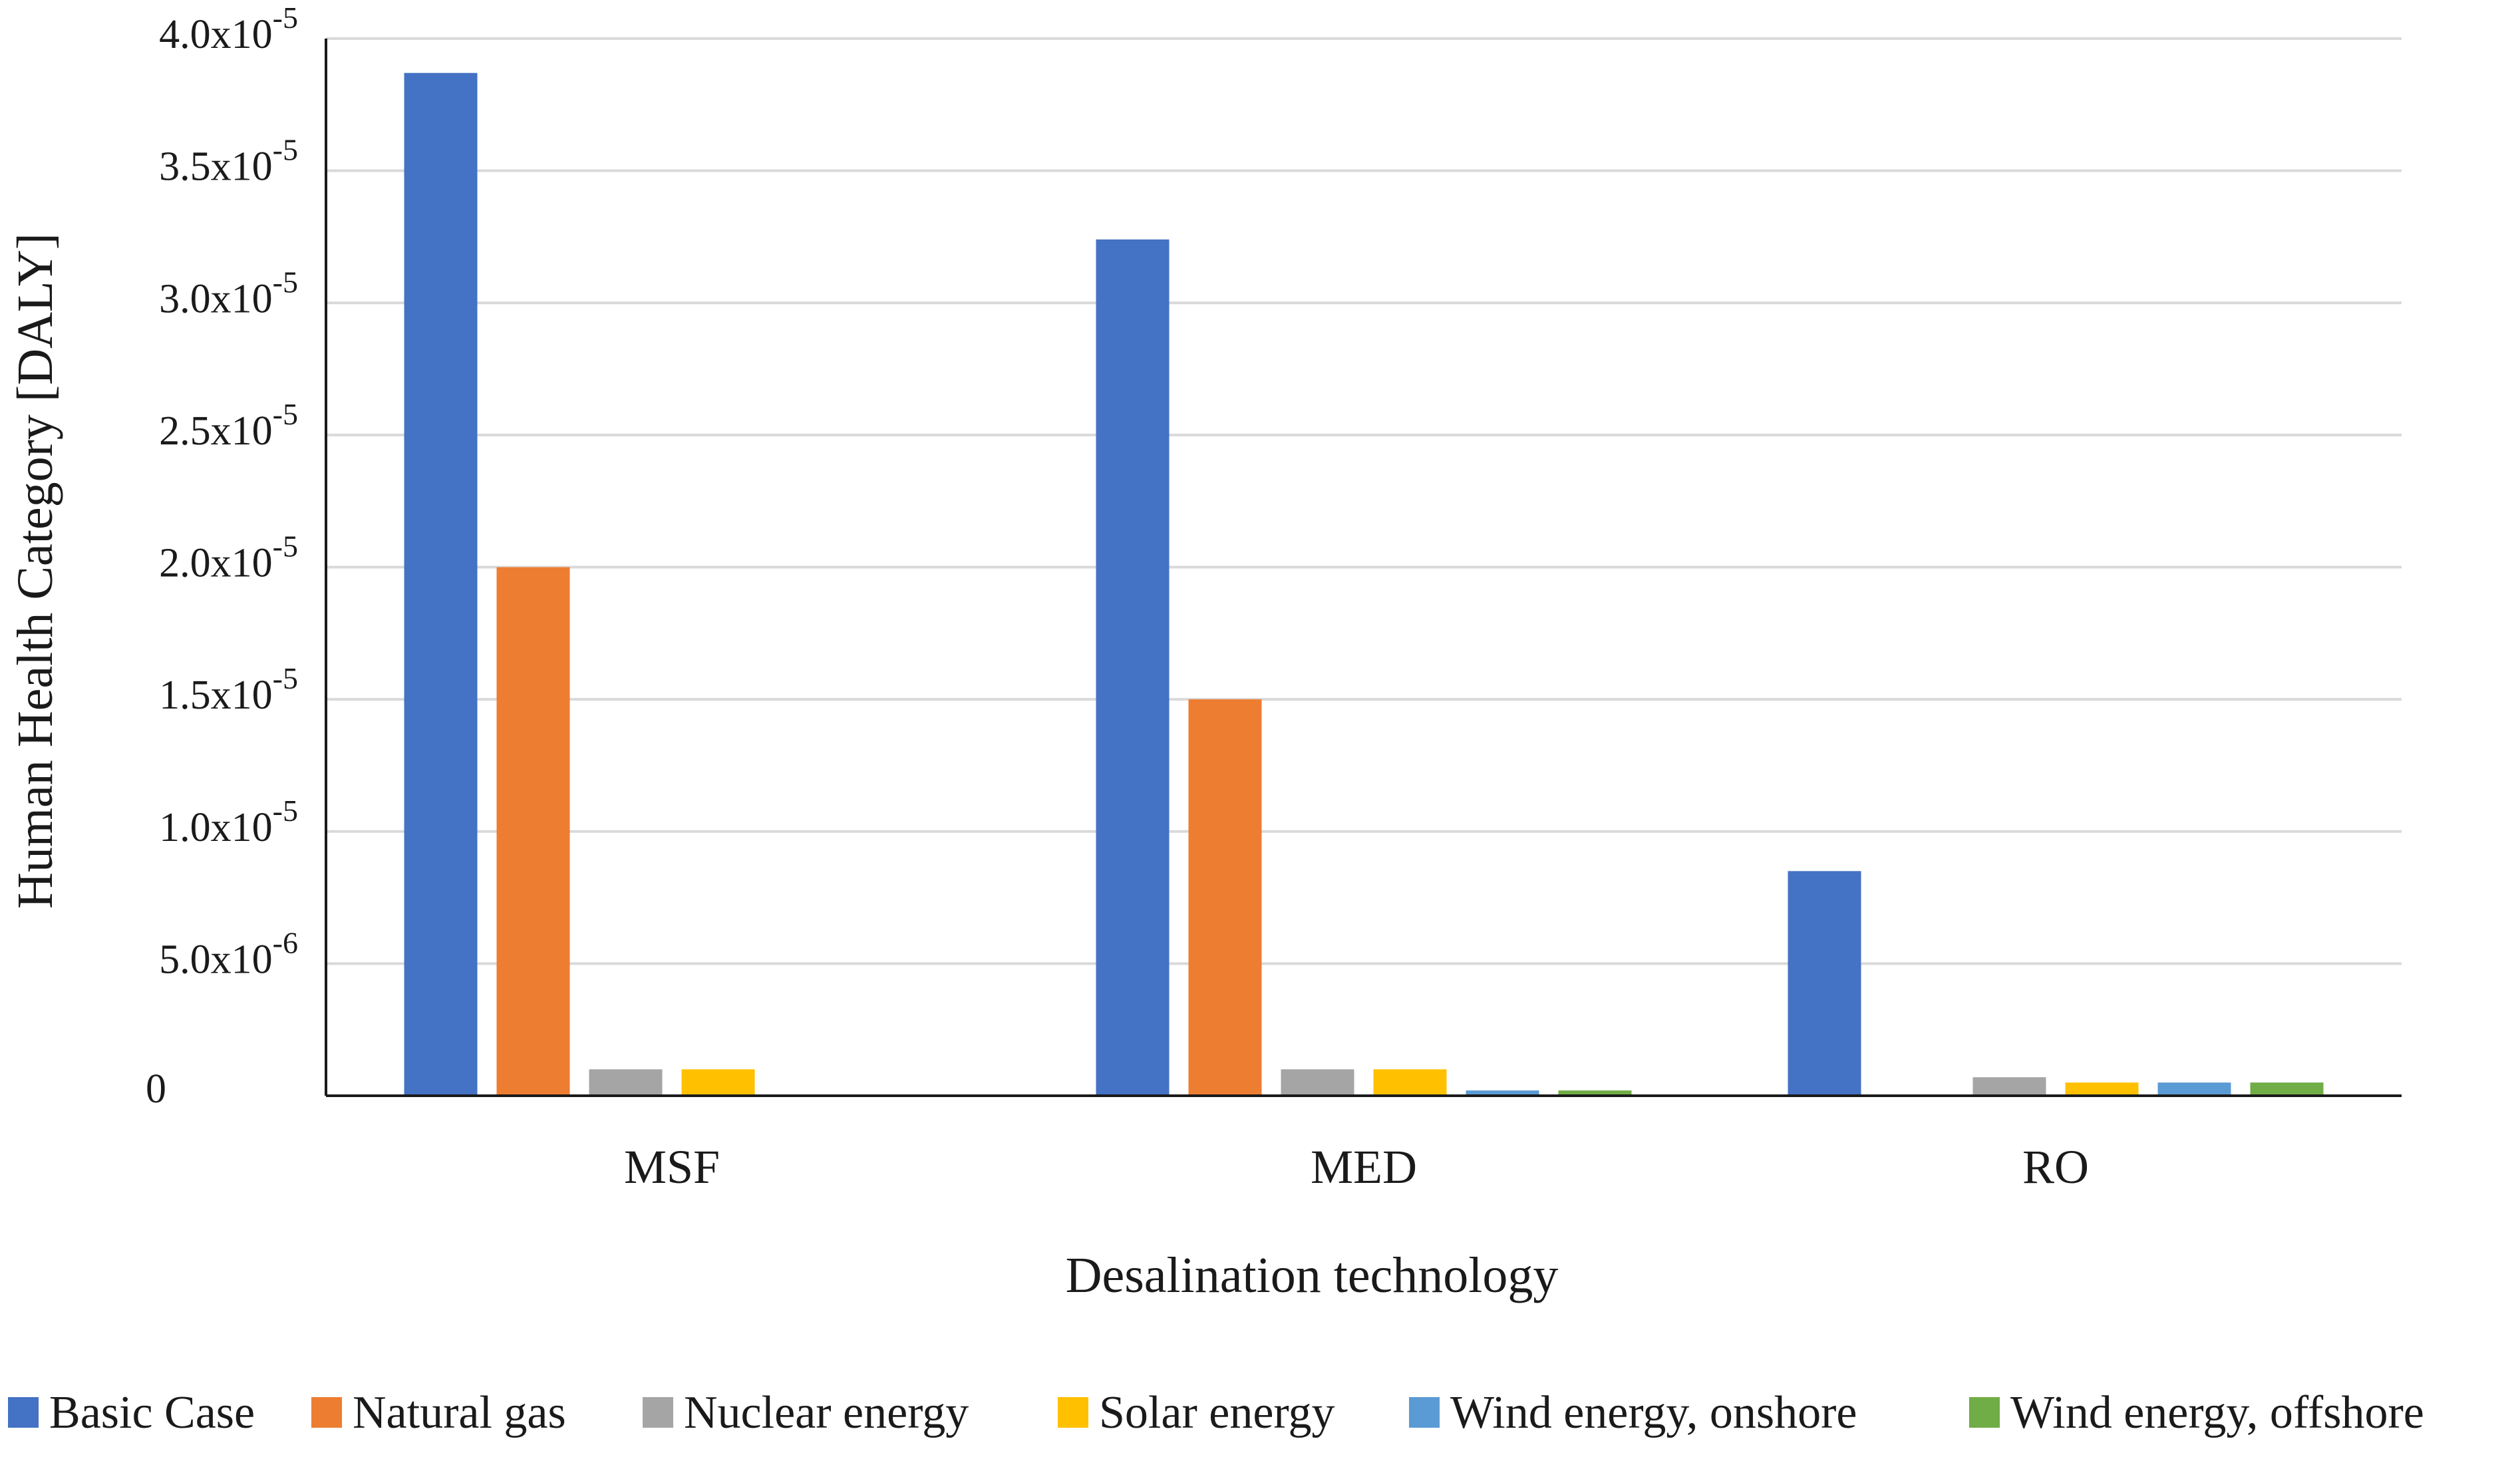  Describe the element at coordinates (229, 29) in the screenshot. I see `y-tick-label: 4.0x10⁻⁵` at that location.